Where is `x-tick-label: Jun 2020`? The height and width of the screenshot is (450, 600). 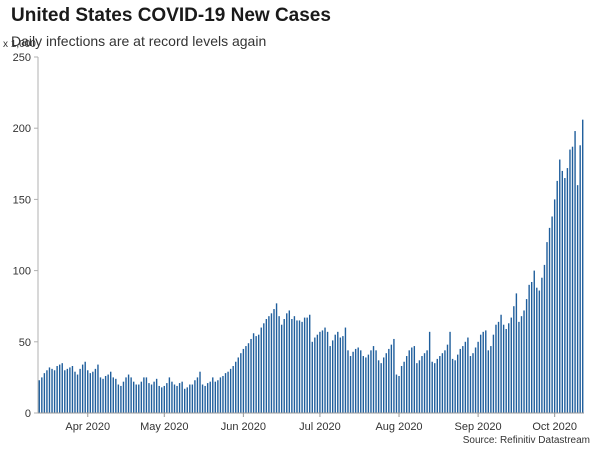
x-tick-label: Jun 2020 is located at coordinates (243, 427).